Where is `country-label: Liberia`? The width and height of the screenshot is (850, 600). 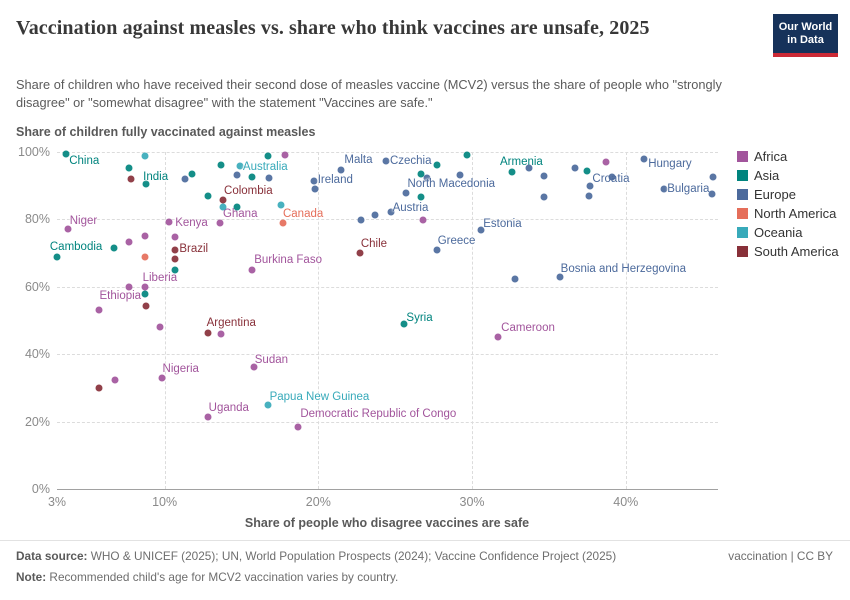
country-label: Liberia is located at coordinates (160, 278).